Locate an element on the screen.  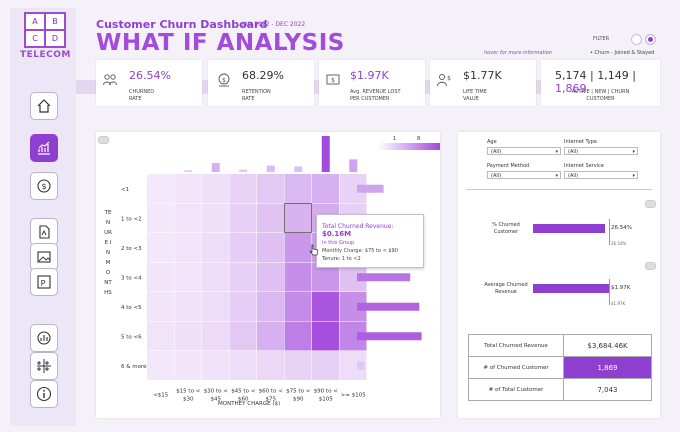
tableau-icon is located at coordinates (44, 366).